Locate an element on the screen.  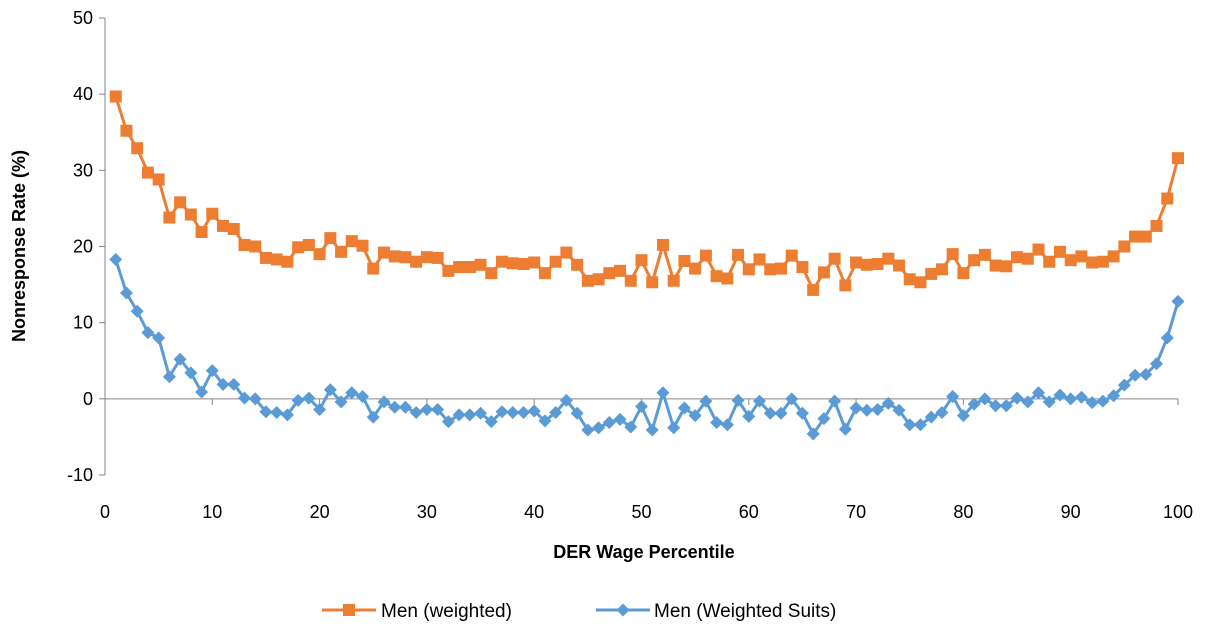
y-tick-label: 0 is located at coordinates (88, 399).